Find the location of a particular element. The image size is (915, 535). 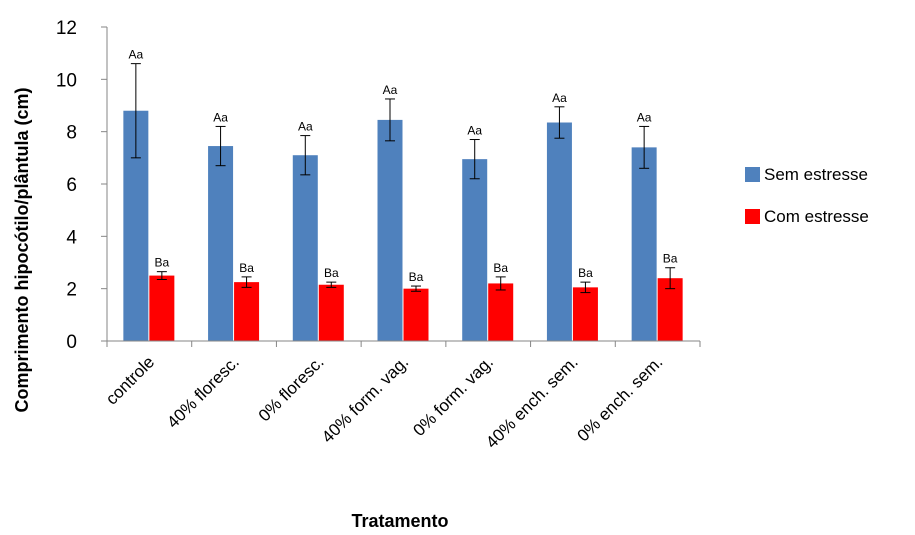

legend-label-sem-estresse: Sem estresse is located at coordinates (816, 174).